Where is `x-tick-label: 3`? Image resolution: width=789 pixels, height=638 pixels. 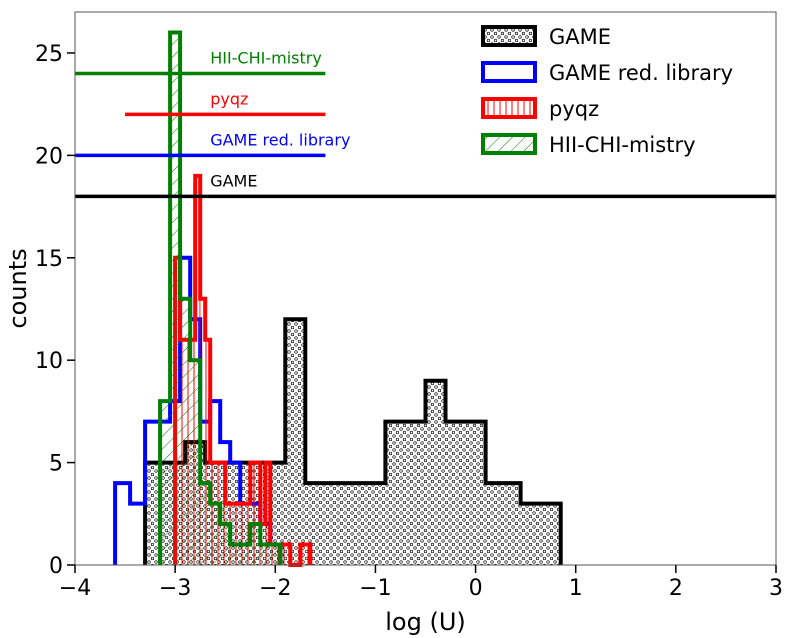 x-tick-label: 3 is located at coordinates (776, 588).